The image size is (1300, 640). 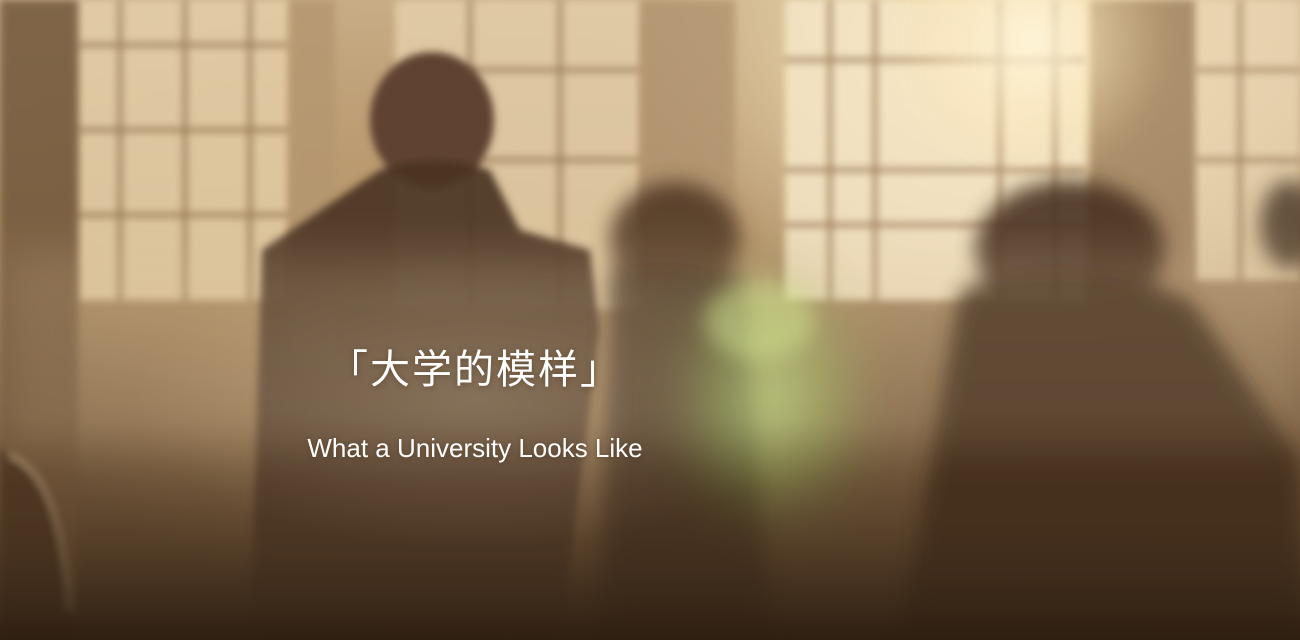 What do you see at coordinates (475, 448) in the screenshot?
I see `hero-subtitle: What a University Looks Like` at bounding box center [475, 448].